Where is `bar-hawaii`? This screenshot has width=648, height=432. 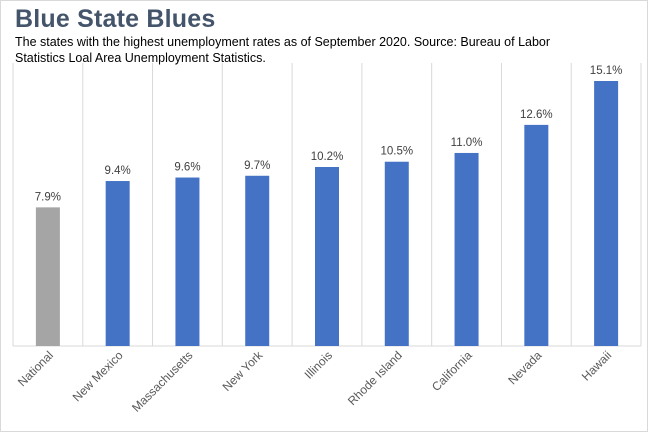
bar-hawaii is located at coordinates (606, 213).